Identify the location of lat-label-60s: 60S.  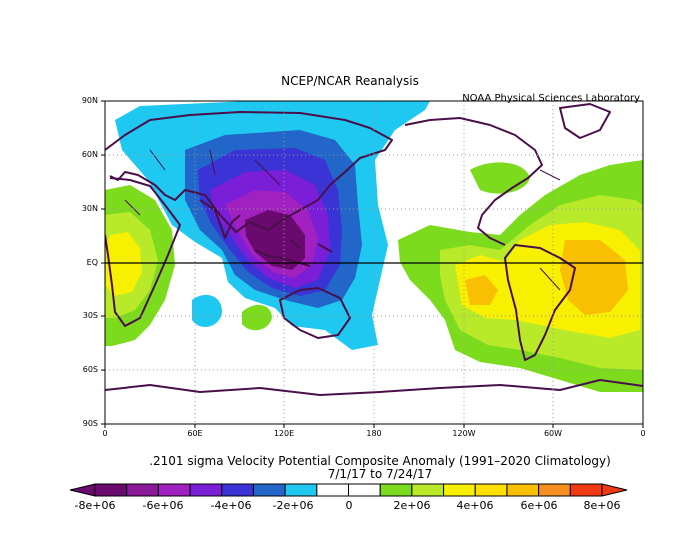
(90, 369).